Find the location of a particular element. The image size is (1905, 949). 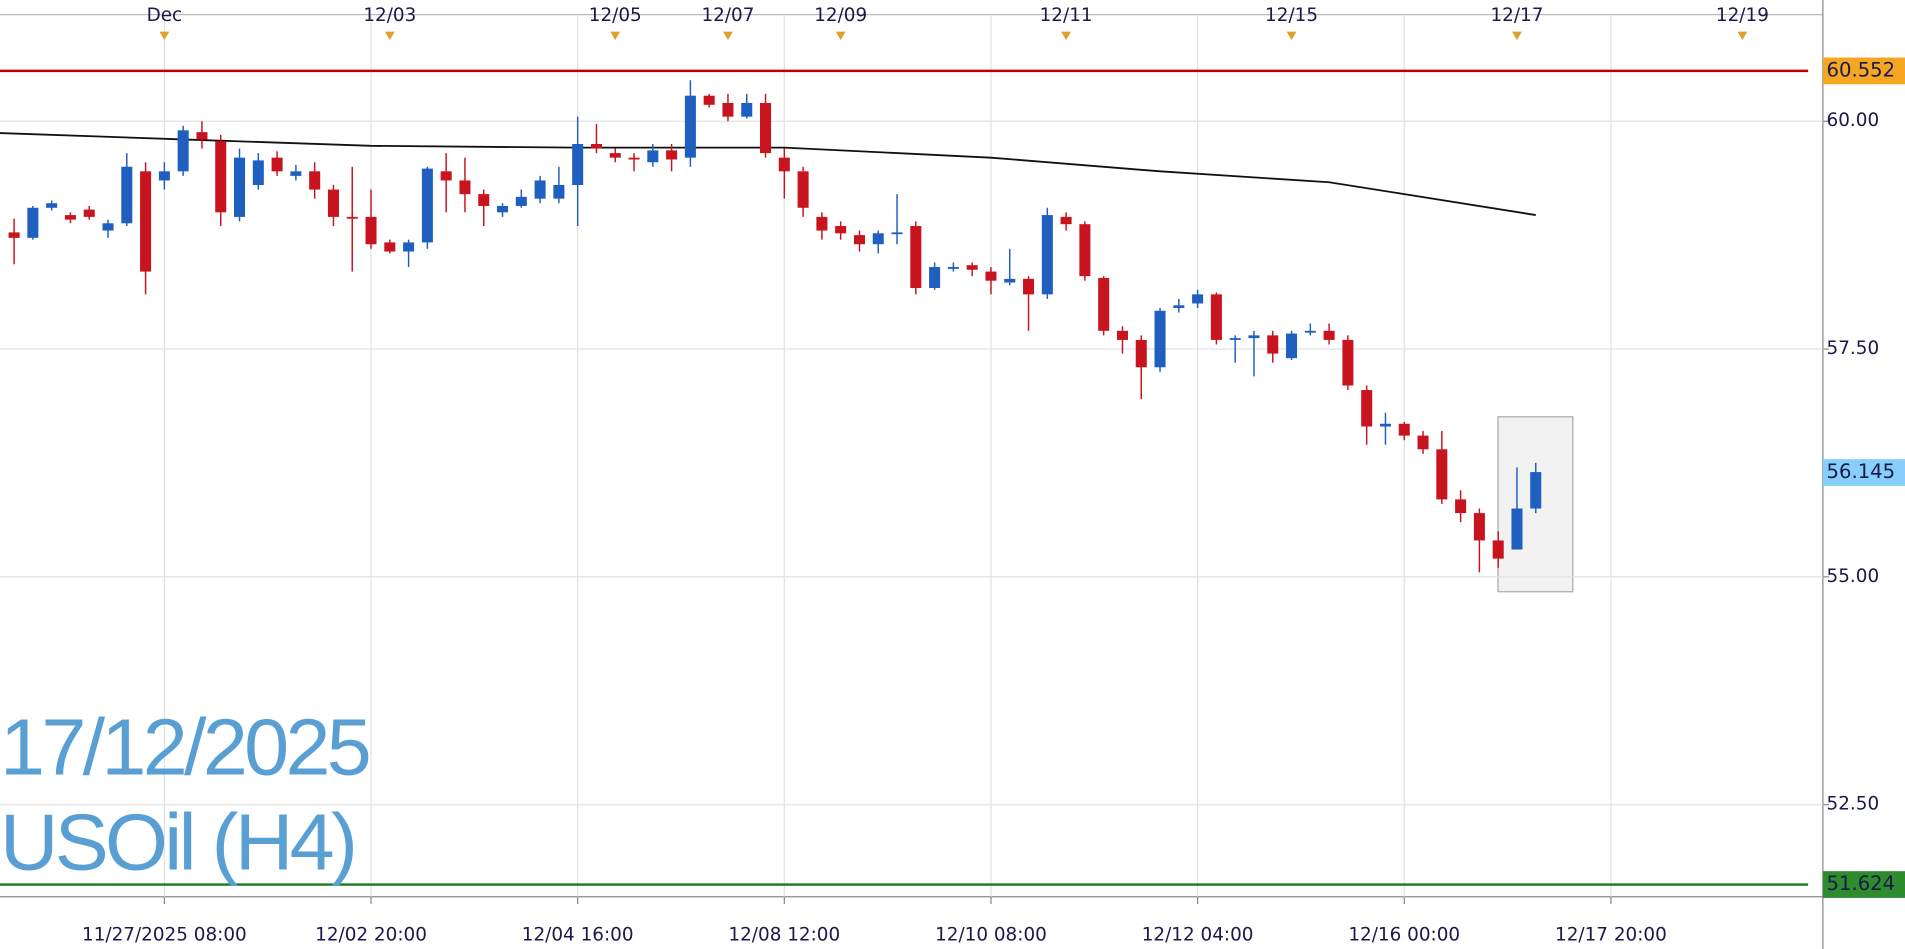

level-label: 51.624 is located at coordinates (1861, 883).